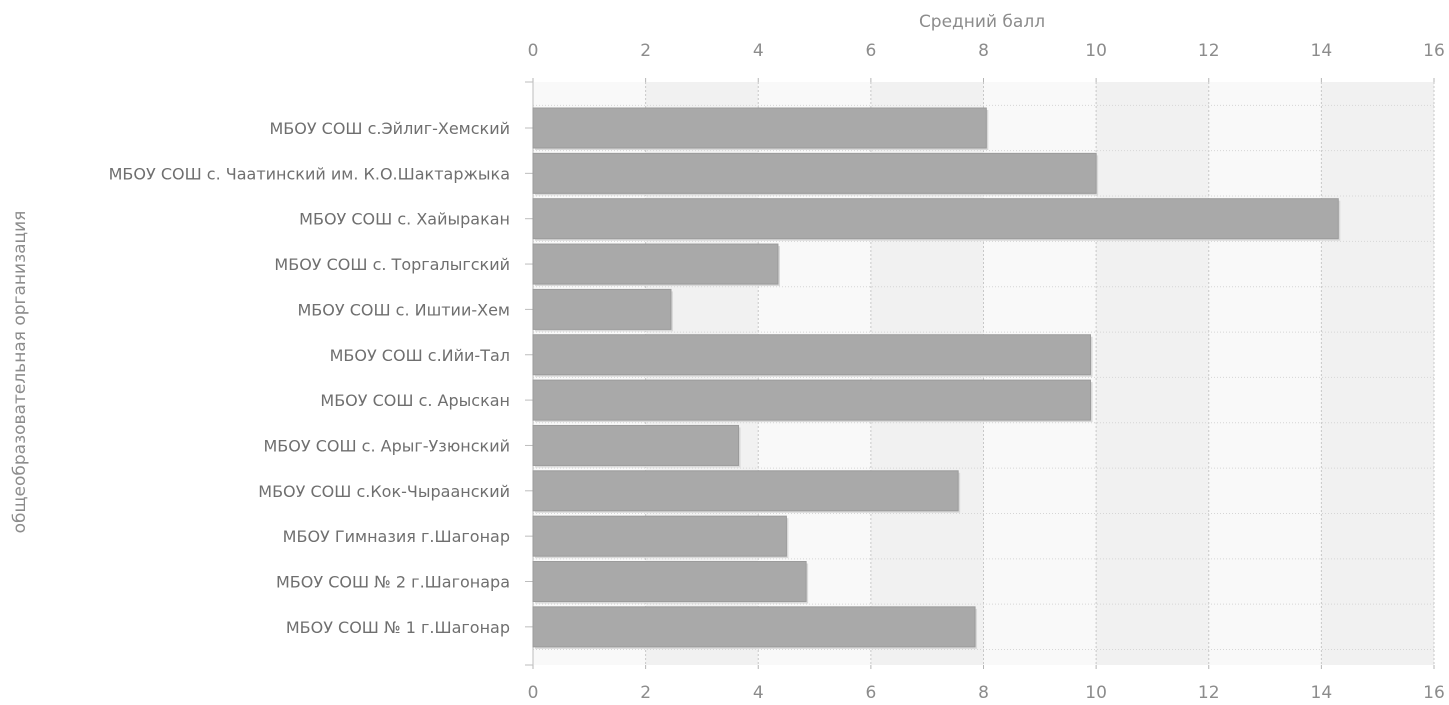 The height and width of the screenshot is (705, 1449). Describe the element at coordinates (404, 219) in the screenshot. I see `category-label: МБОУ СОШ с. Хайыракан` at that location.